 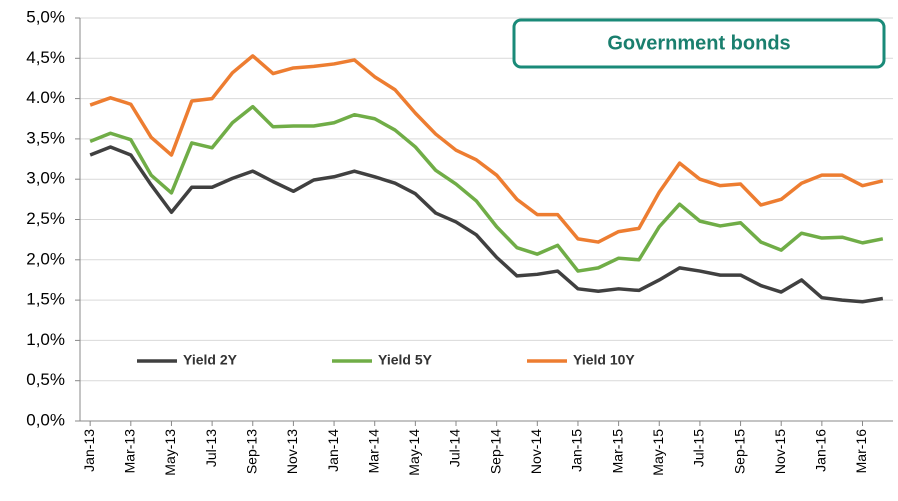 I want to click on x-tick-label: May-15, so click(x=658, y=452).